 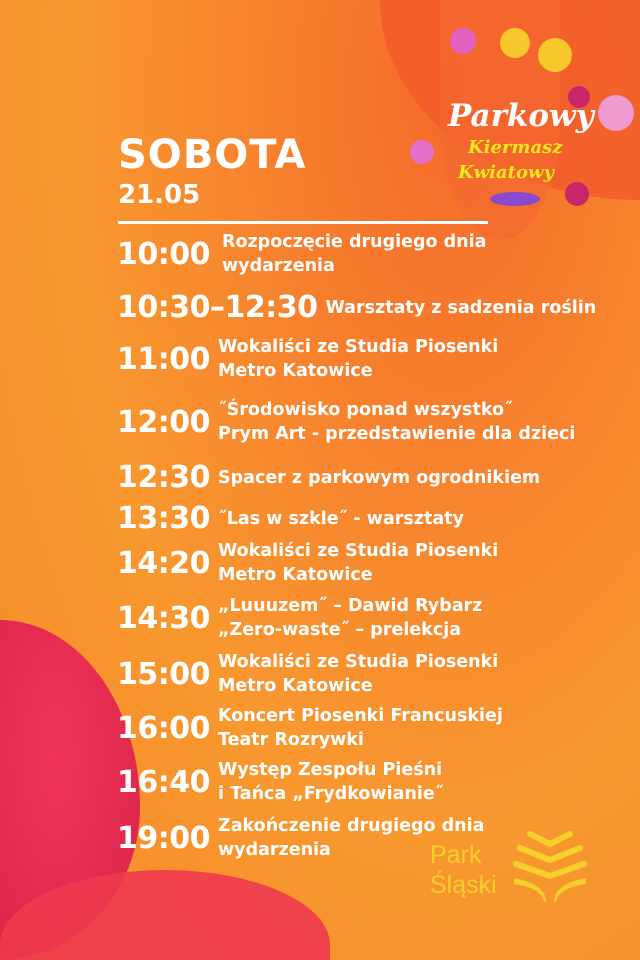 What do you see at coordinates (164, 838) in the screenshot?
I see `item-time: 19:00` at bounding box center [164, 838].